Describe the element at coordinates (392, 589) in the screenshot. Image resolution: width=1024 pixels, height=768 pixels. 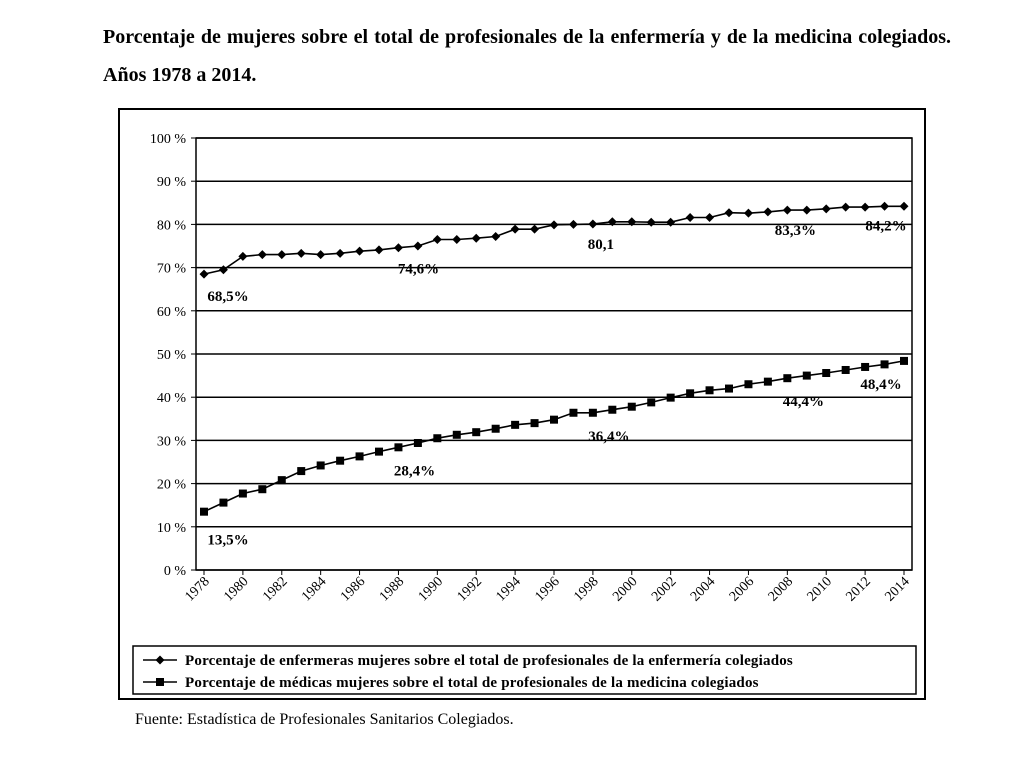
I see `x-tick-label: 1988` at that location.